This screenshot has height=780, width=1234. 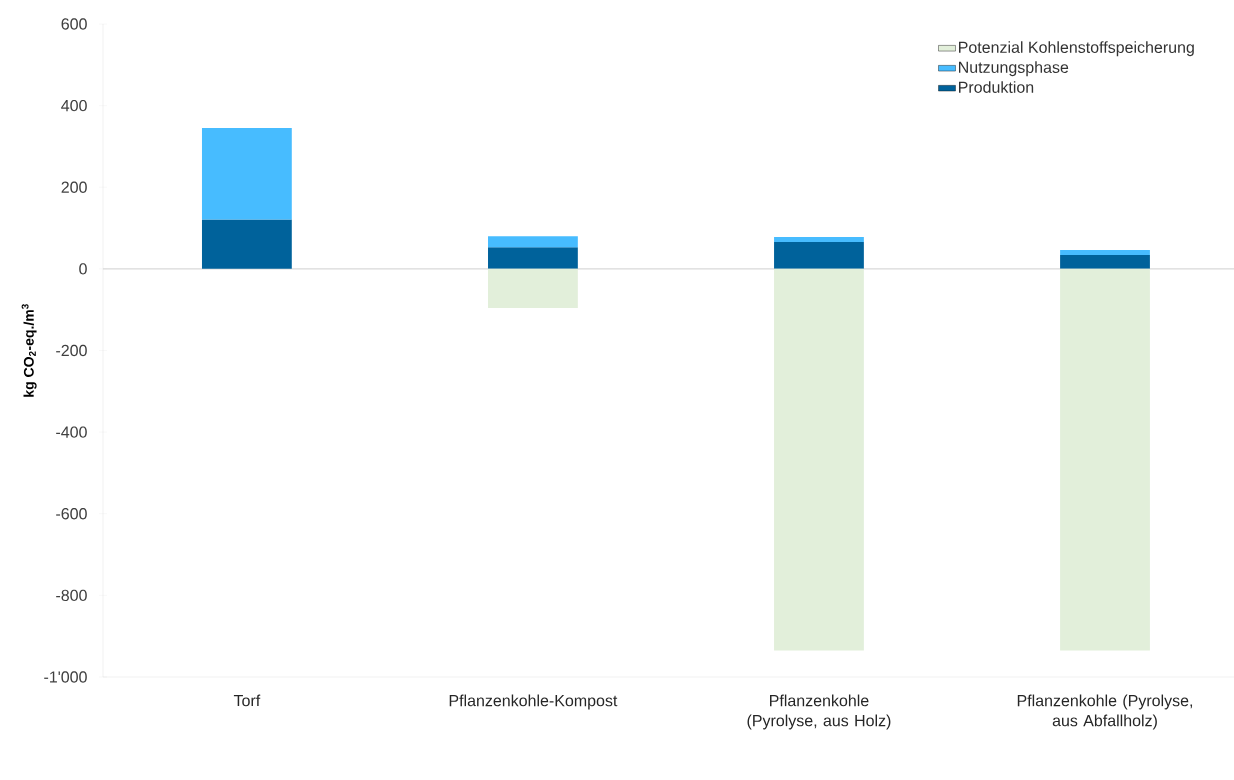 I want to click on x-tick-label: Pflanzenkohle (Pyrolyse, aus Holz), so click(x=819, y=712).